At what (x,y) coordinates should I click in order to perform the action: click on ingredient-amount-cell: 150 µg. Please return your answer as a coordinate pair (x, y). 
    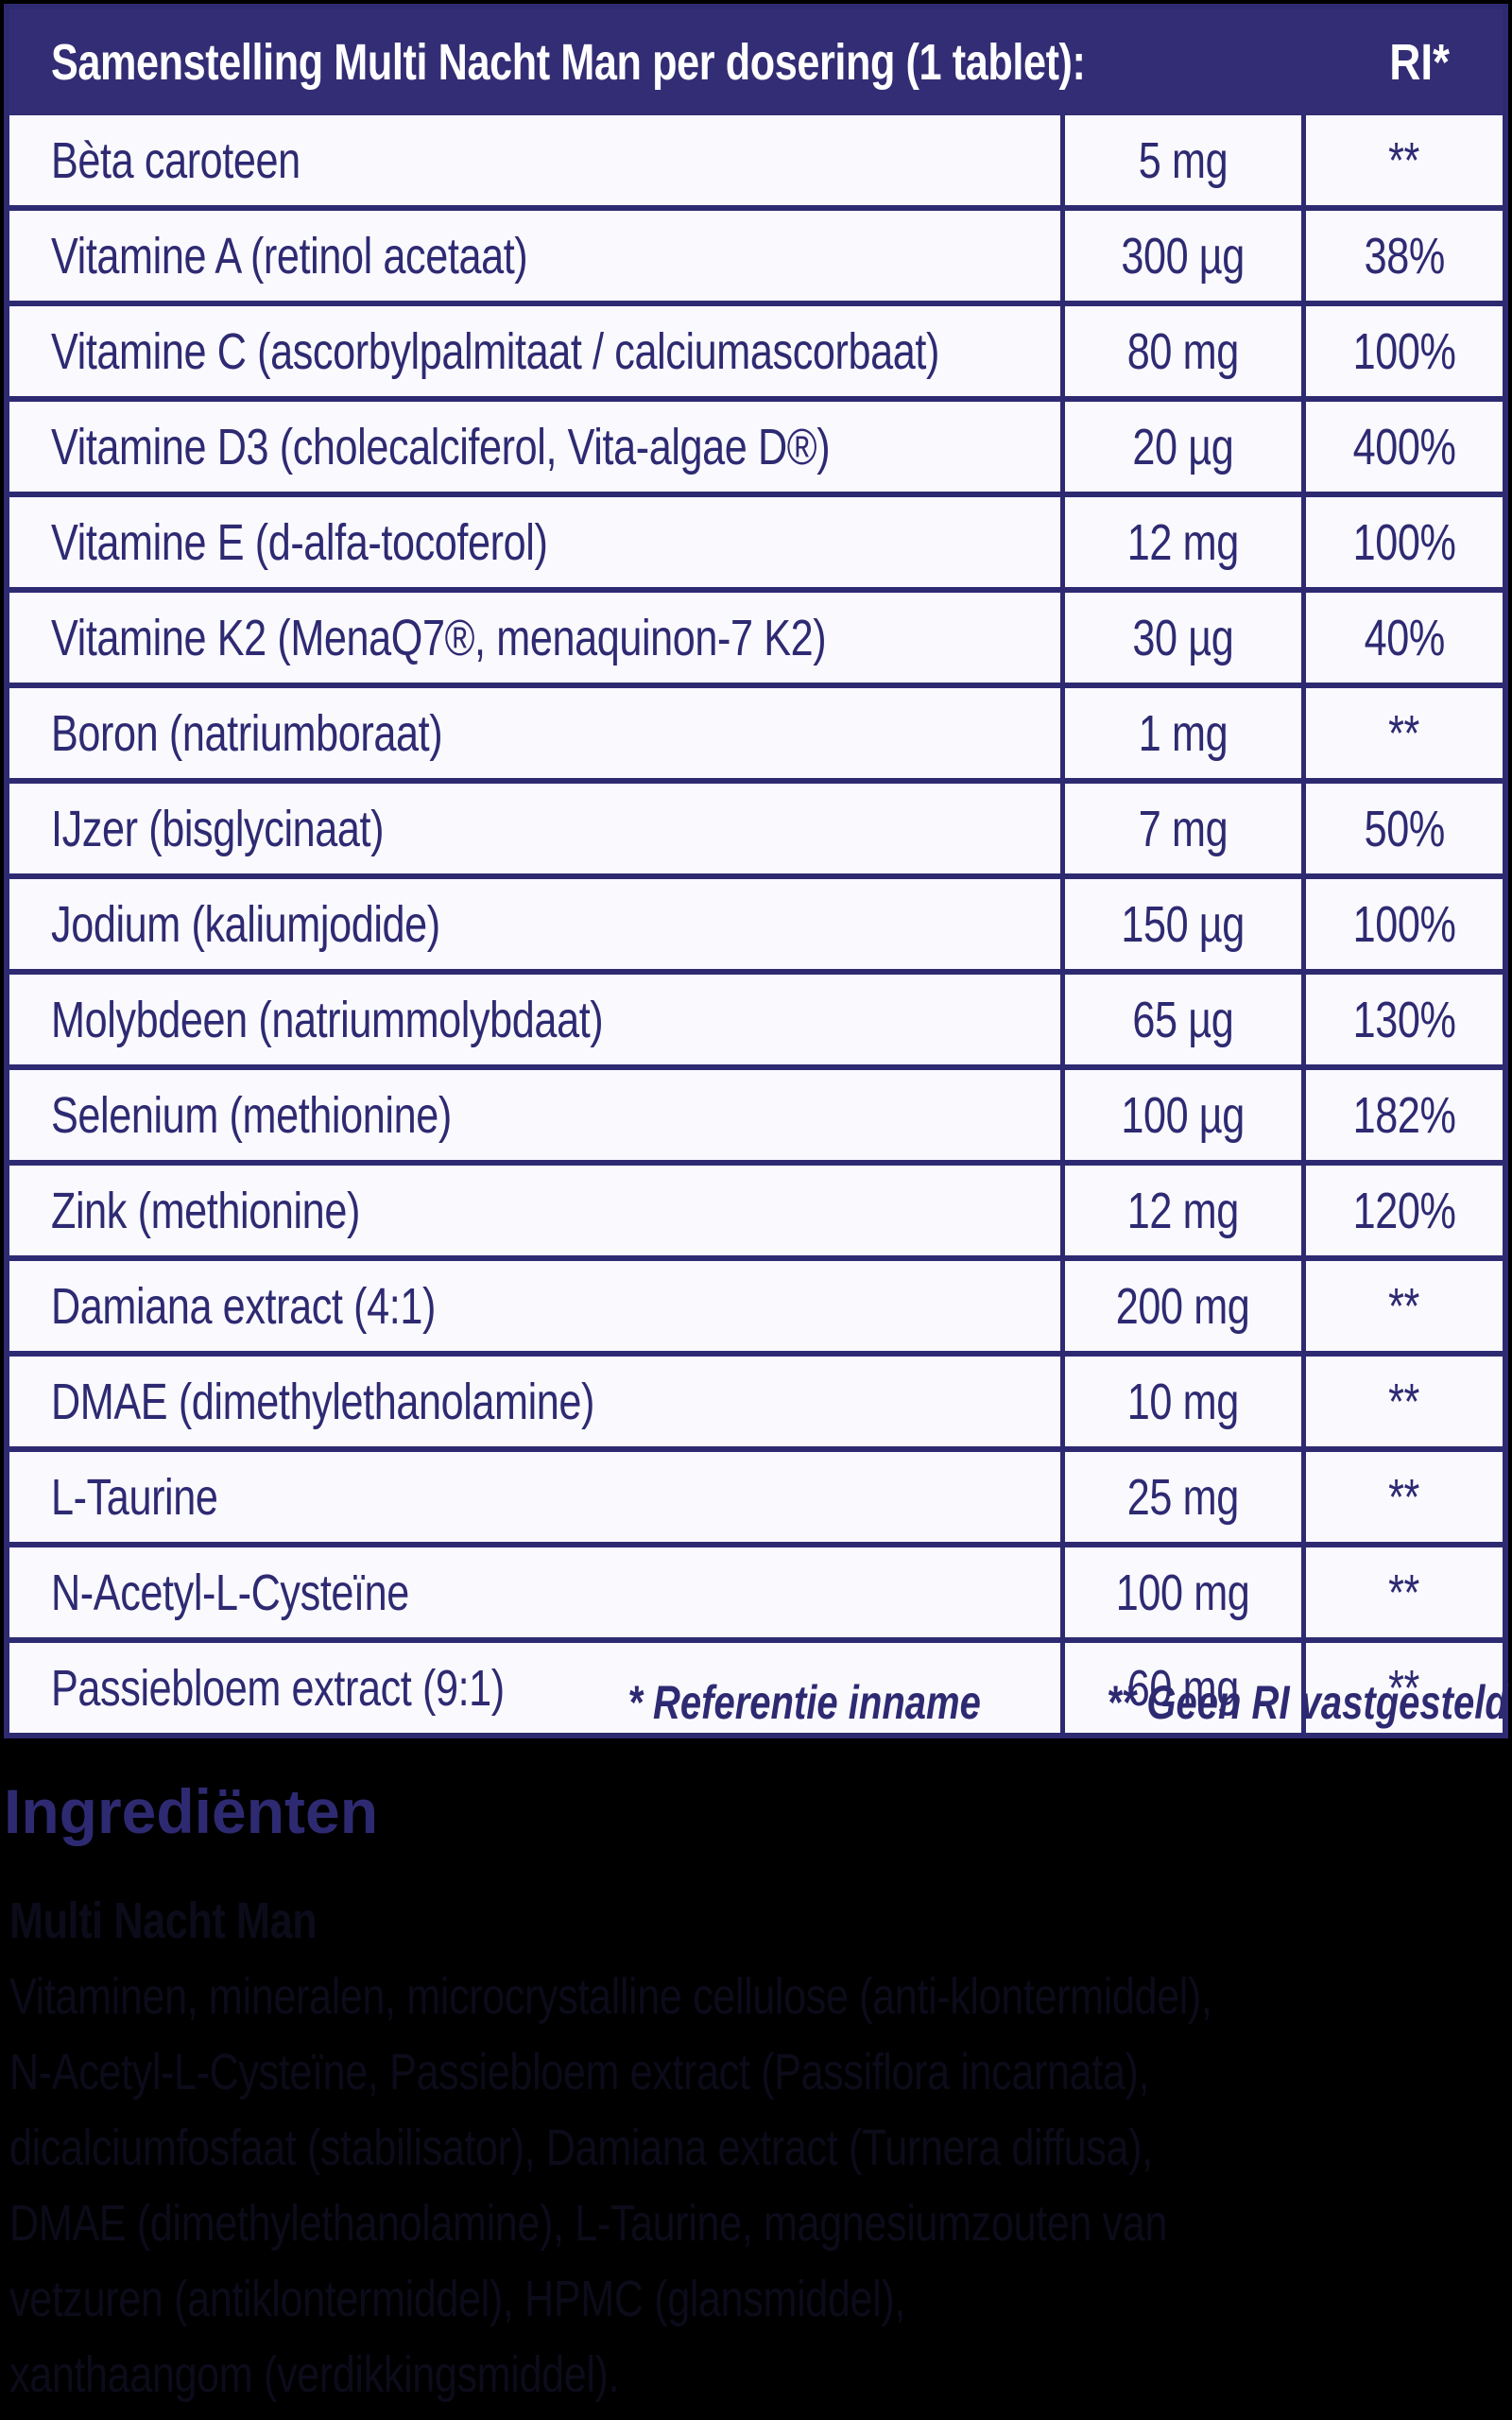
    Looking at the image, I should click on (1180, 924).